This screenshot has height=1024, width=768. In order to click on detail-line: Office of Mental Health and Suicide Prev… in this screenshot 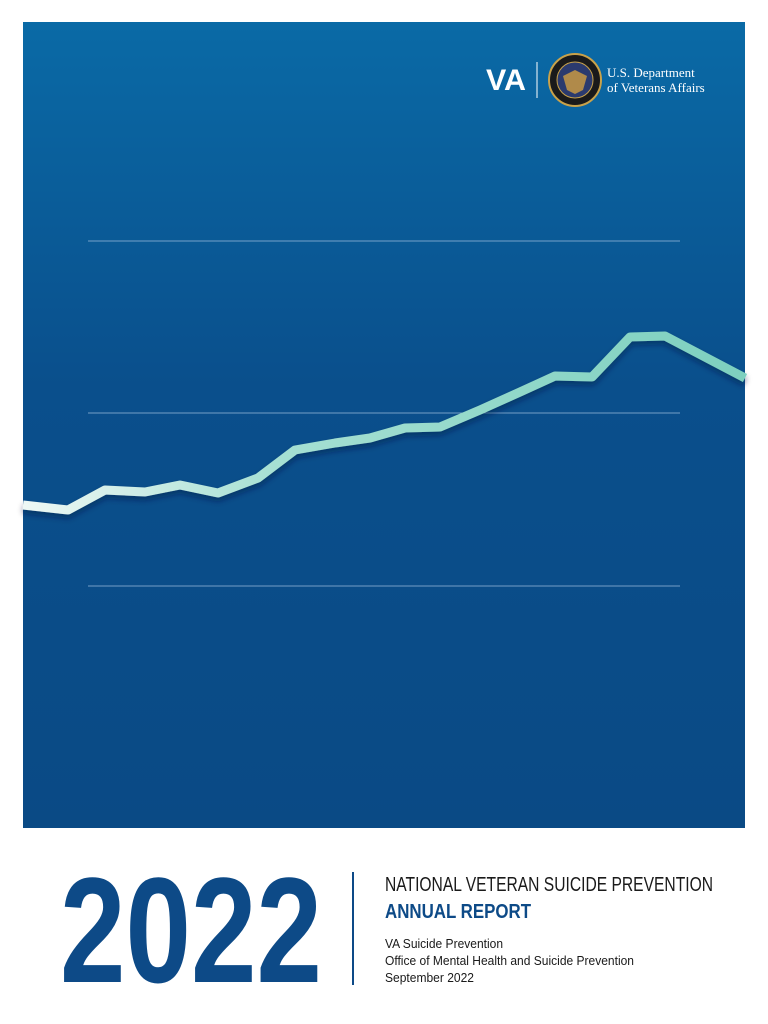, I will do `click(509, 961)`.